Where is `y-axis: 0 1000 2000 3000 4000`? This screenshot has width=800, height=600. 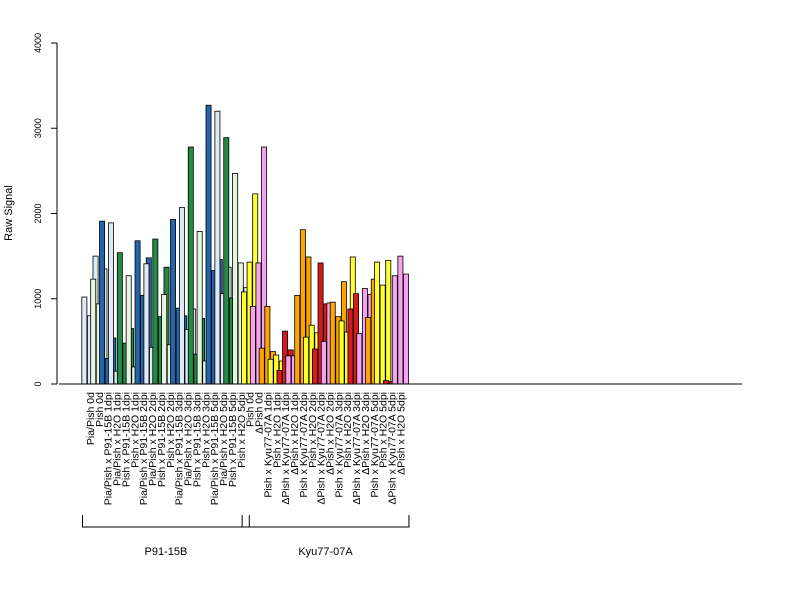
y-axis: 0 1000 2000 3000 4000 is located at coordinates (45, 210).